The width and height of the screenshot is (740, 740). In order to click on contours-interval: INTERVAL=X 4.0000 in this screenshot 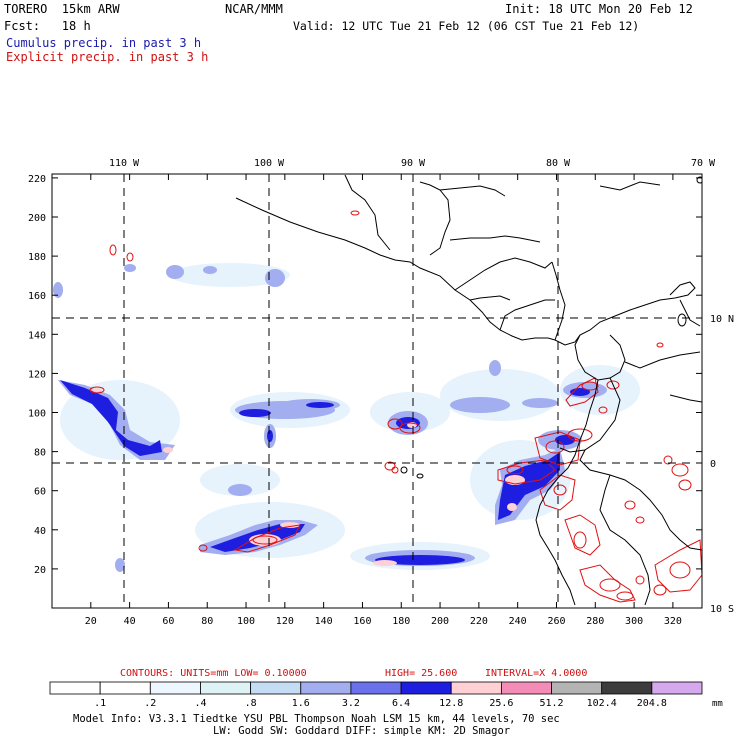, I will do `click(536, 673)`.